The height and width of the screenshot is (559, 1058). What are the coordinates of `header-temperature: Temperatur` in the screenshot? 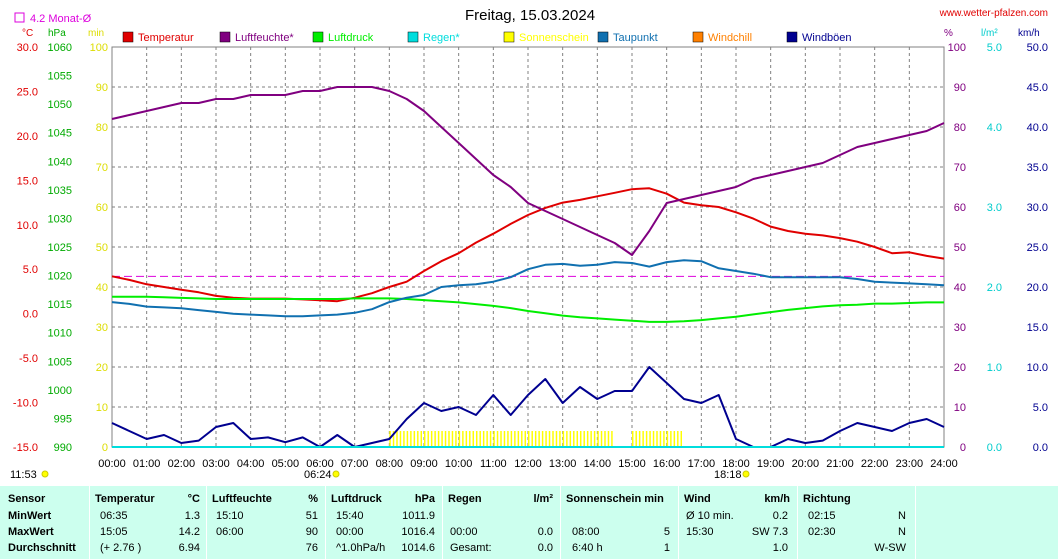 It's located at (125, 499).